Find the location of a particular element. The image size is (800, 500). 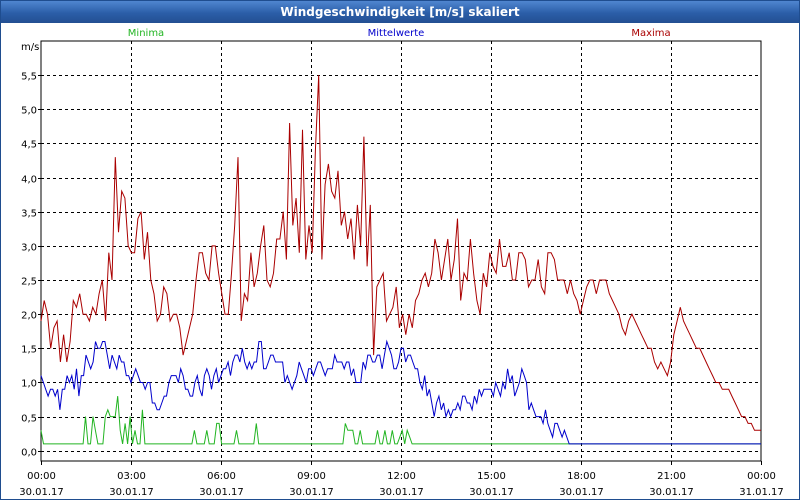

y-tick-label: 3,0 is located at coordinates (29, 248).